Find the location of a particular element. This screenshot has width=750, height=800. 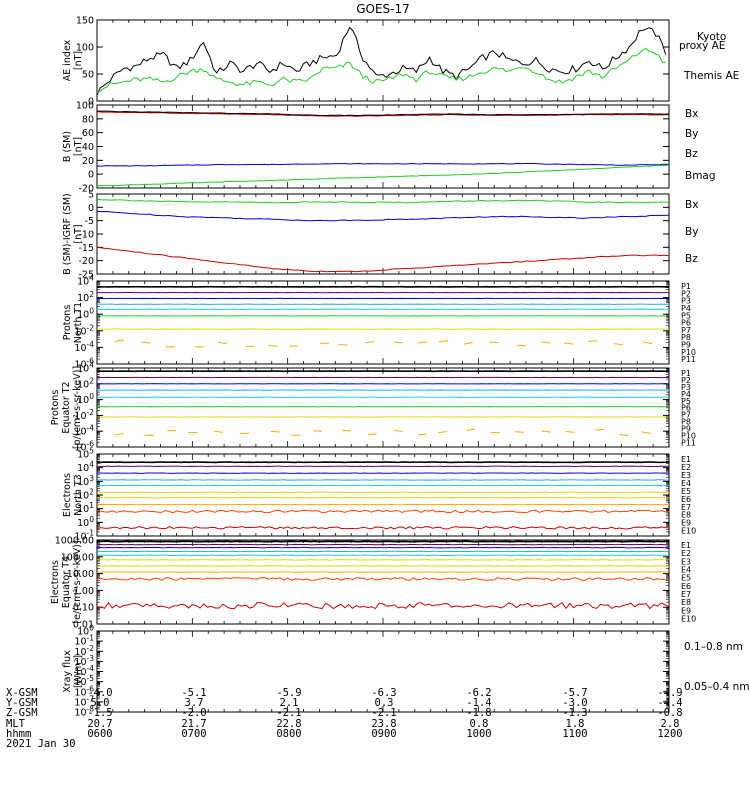

ephemeris-value: -1.8 is located at coordinates (479, 713).